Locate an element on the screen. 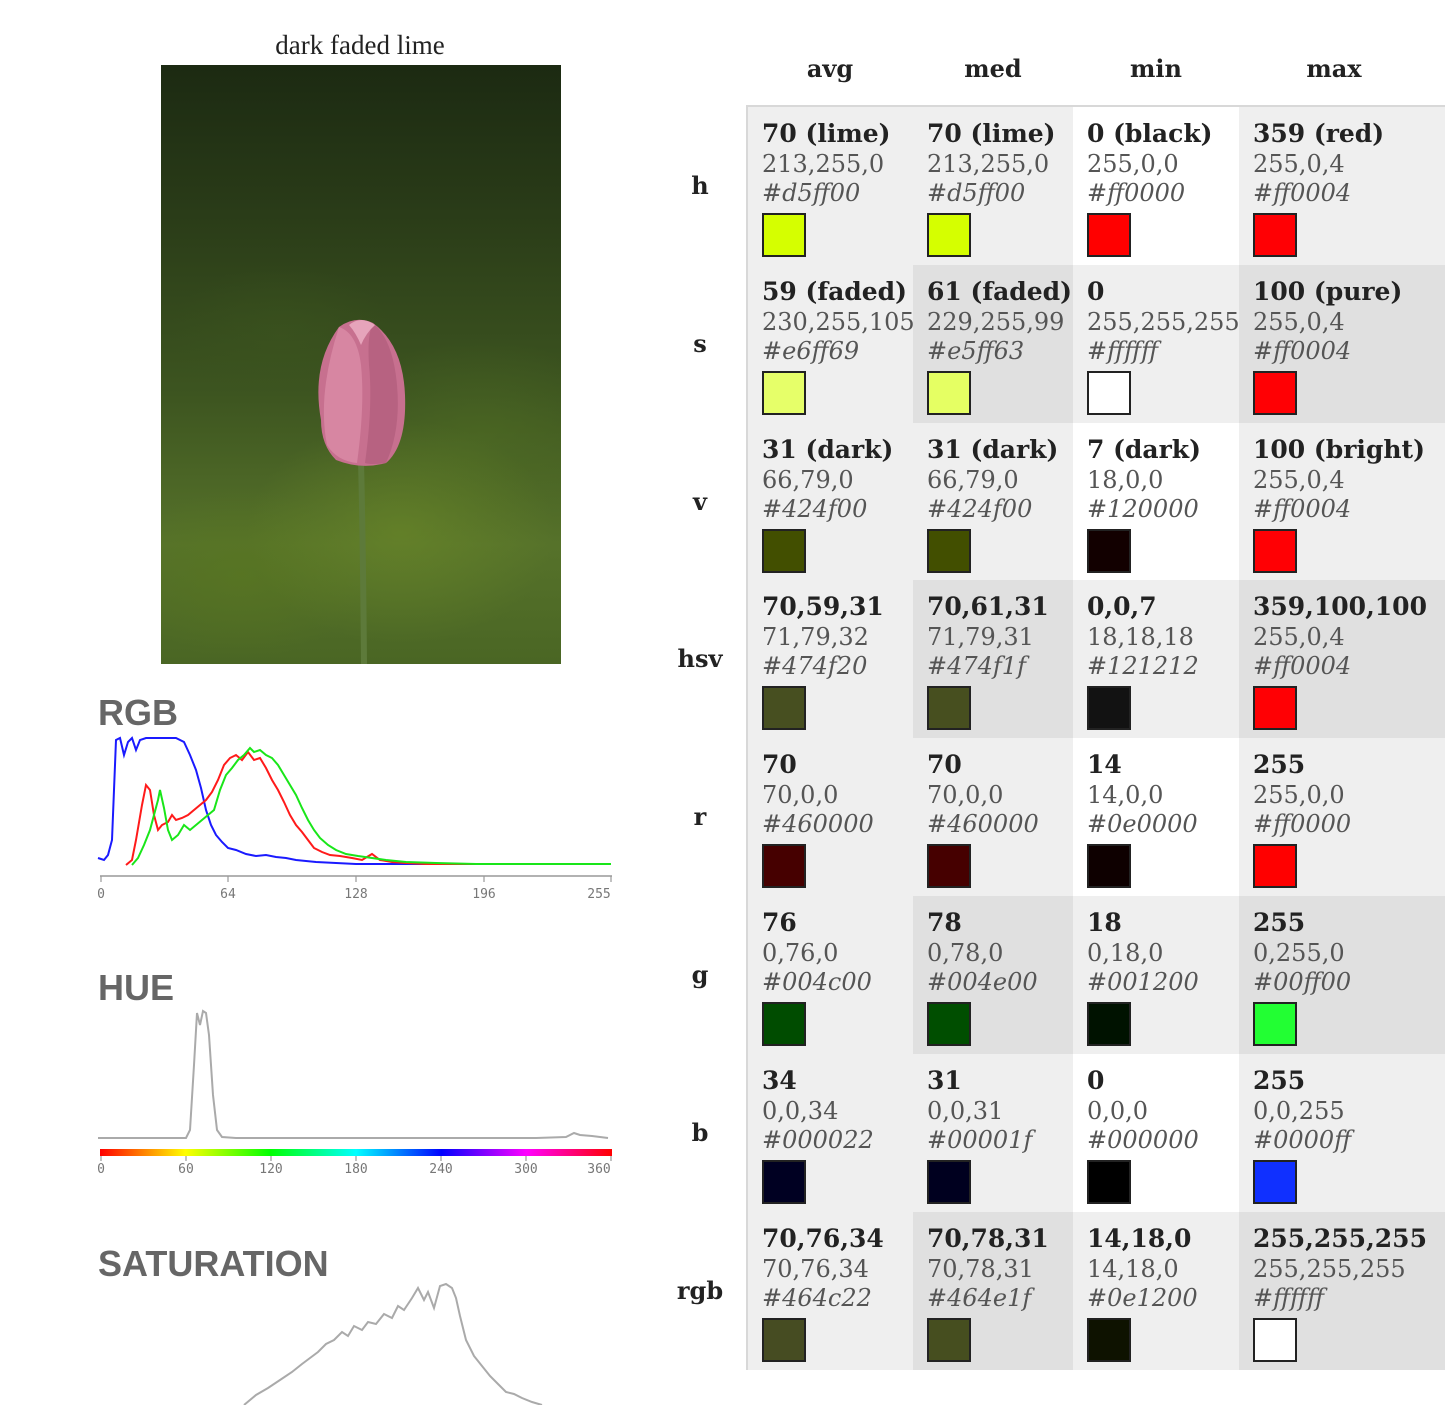  row-label-h: h is located at coordinates (700, 185).